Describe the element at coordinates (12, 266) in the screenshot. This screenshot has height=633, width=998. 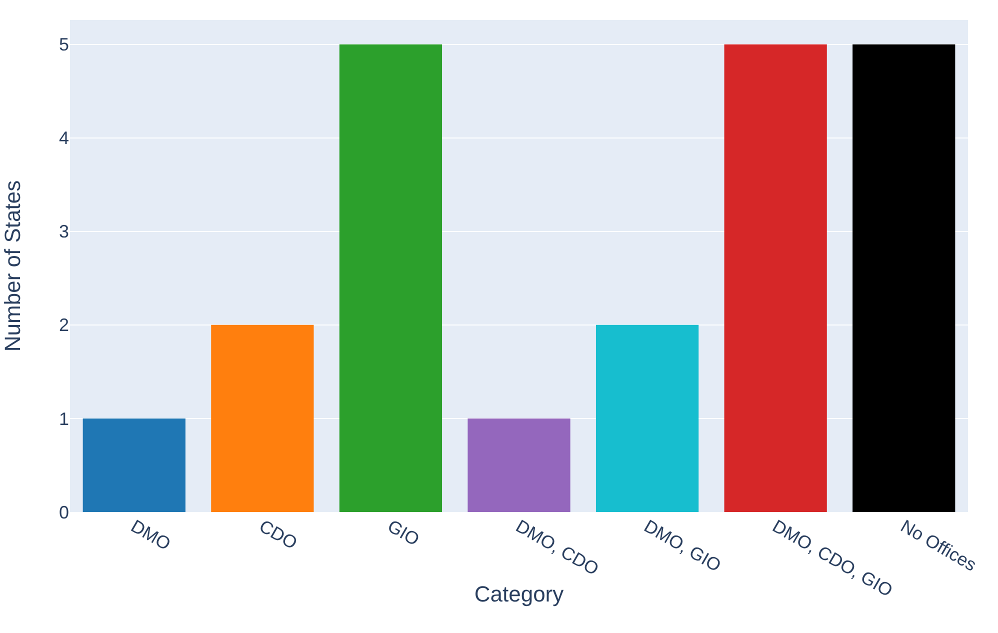
I see `y-axis-title: Number of States` at that location.